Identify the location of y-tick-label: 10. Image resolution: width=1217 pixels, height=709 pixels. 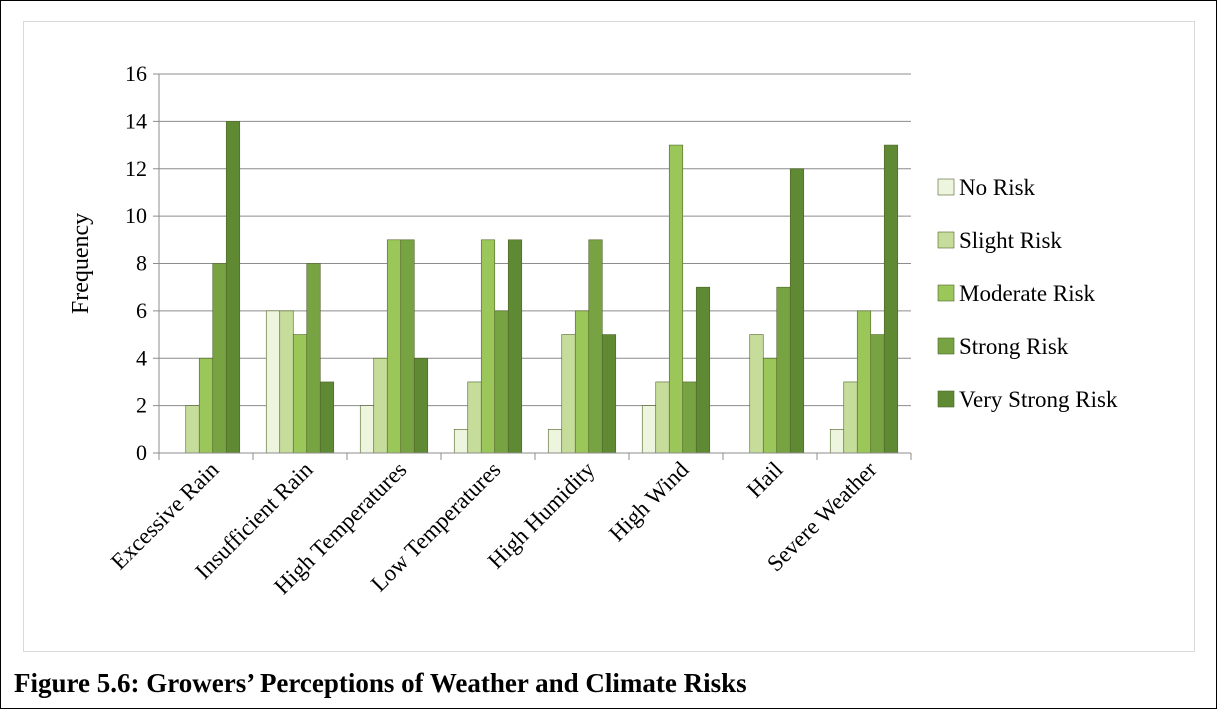
(136, 215).